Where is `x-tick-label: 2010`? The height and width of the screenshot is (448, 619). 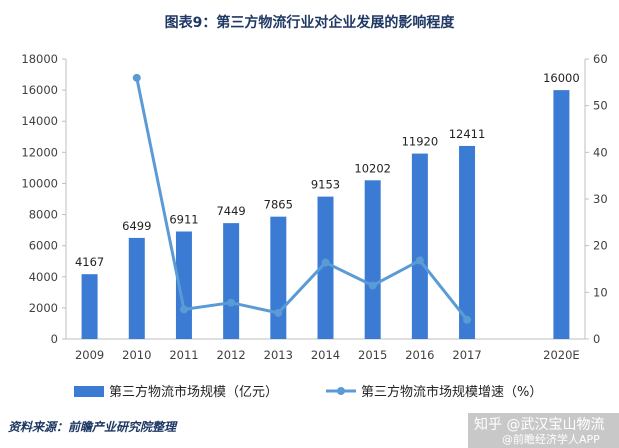
x-tick-label: 2010 is located at coordinates (136, 355).